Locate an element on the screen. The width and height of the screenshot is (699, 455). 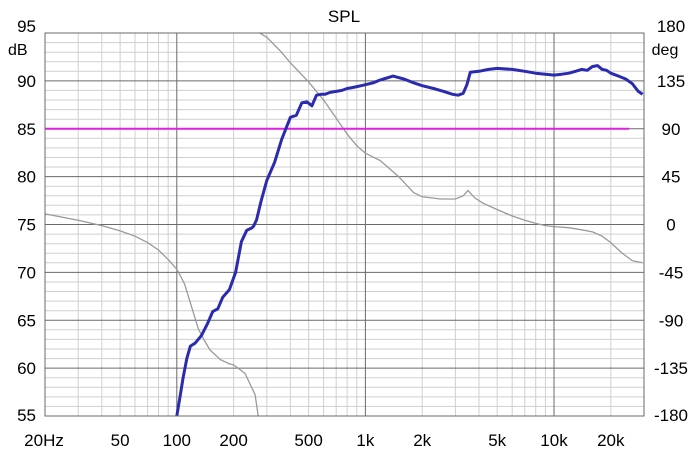
right-axis-ticks: 180 135 90 45 0 -45 -90 -135 -180 is located at coordinates (671, 221).